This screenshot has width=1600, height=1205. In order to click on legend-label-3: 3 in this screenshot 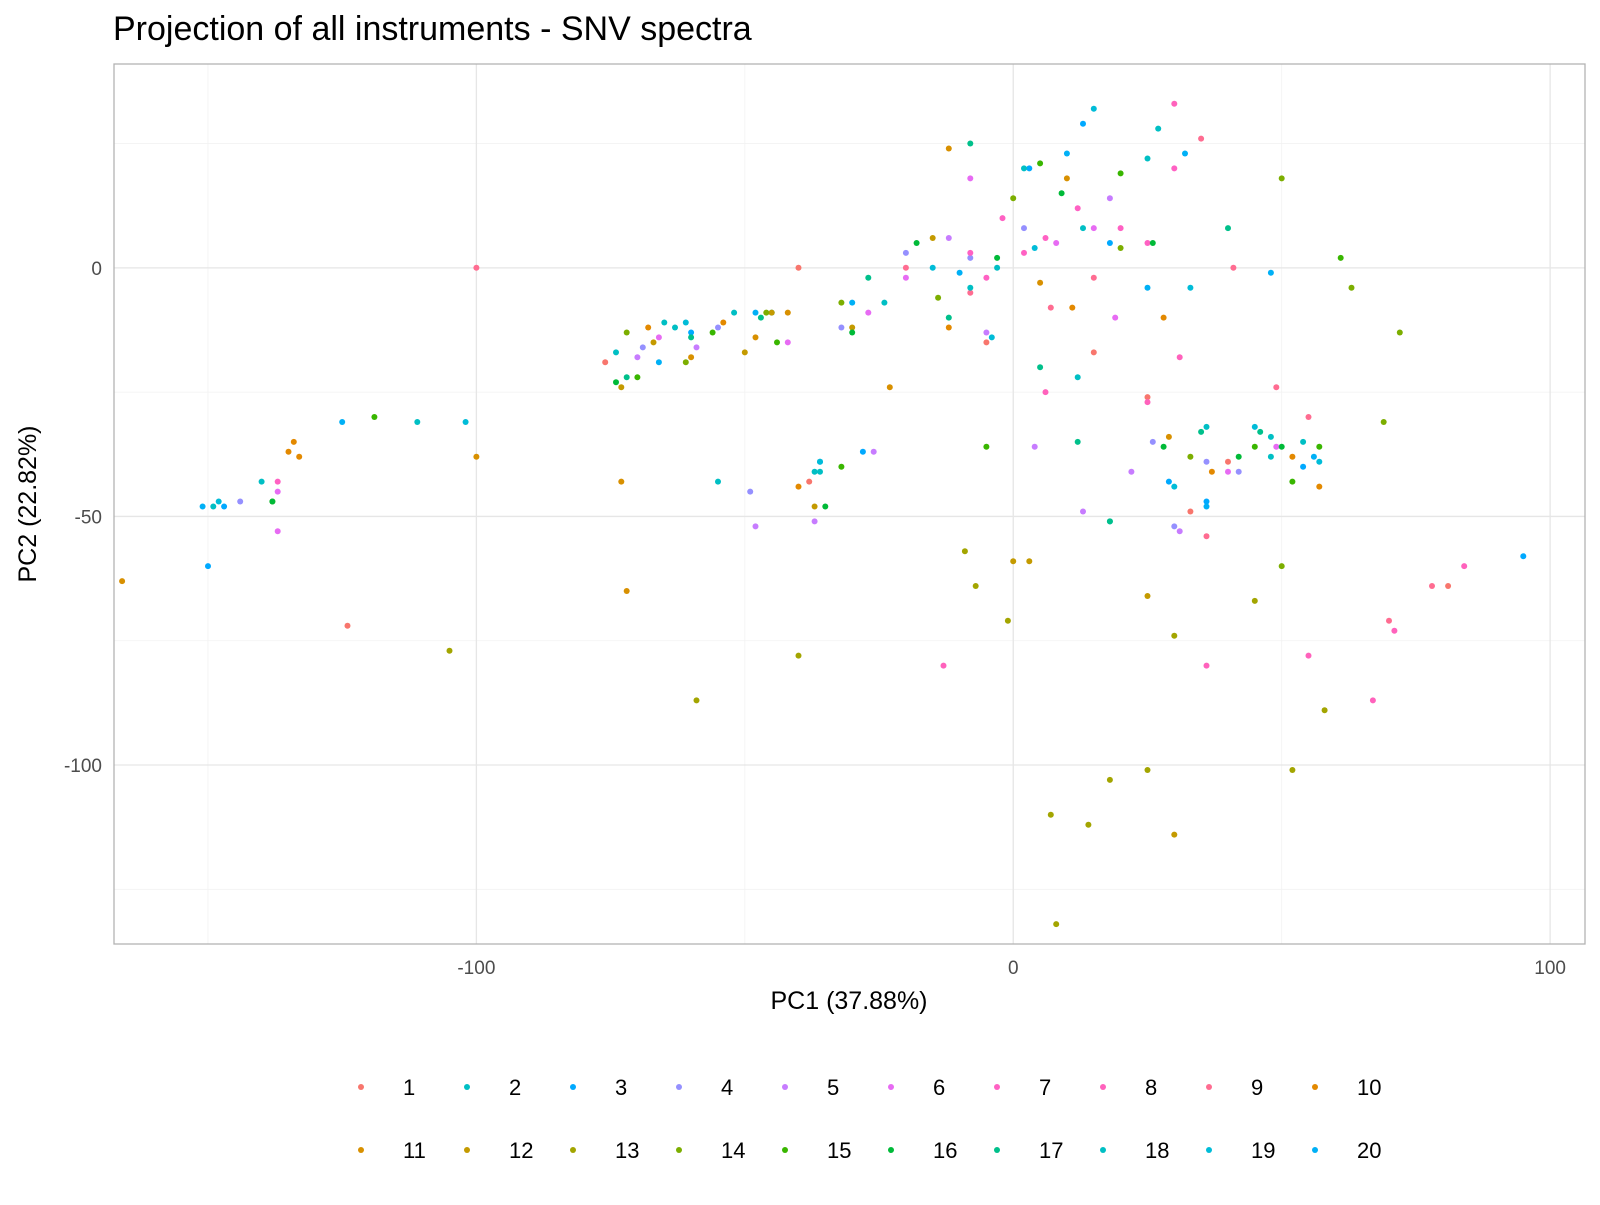, I will do `click(621, 1087)`.